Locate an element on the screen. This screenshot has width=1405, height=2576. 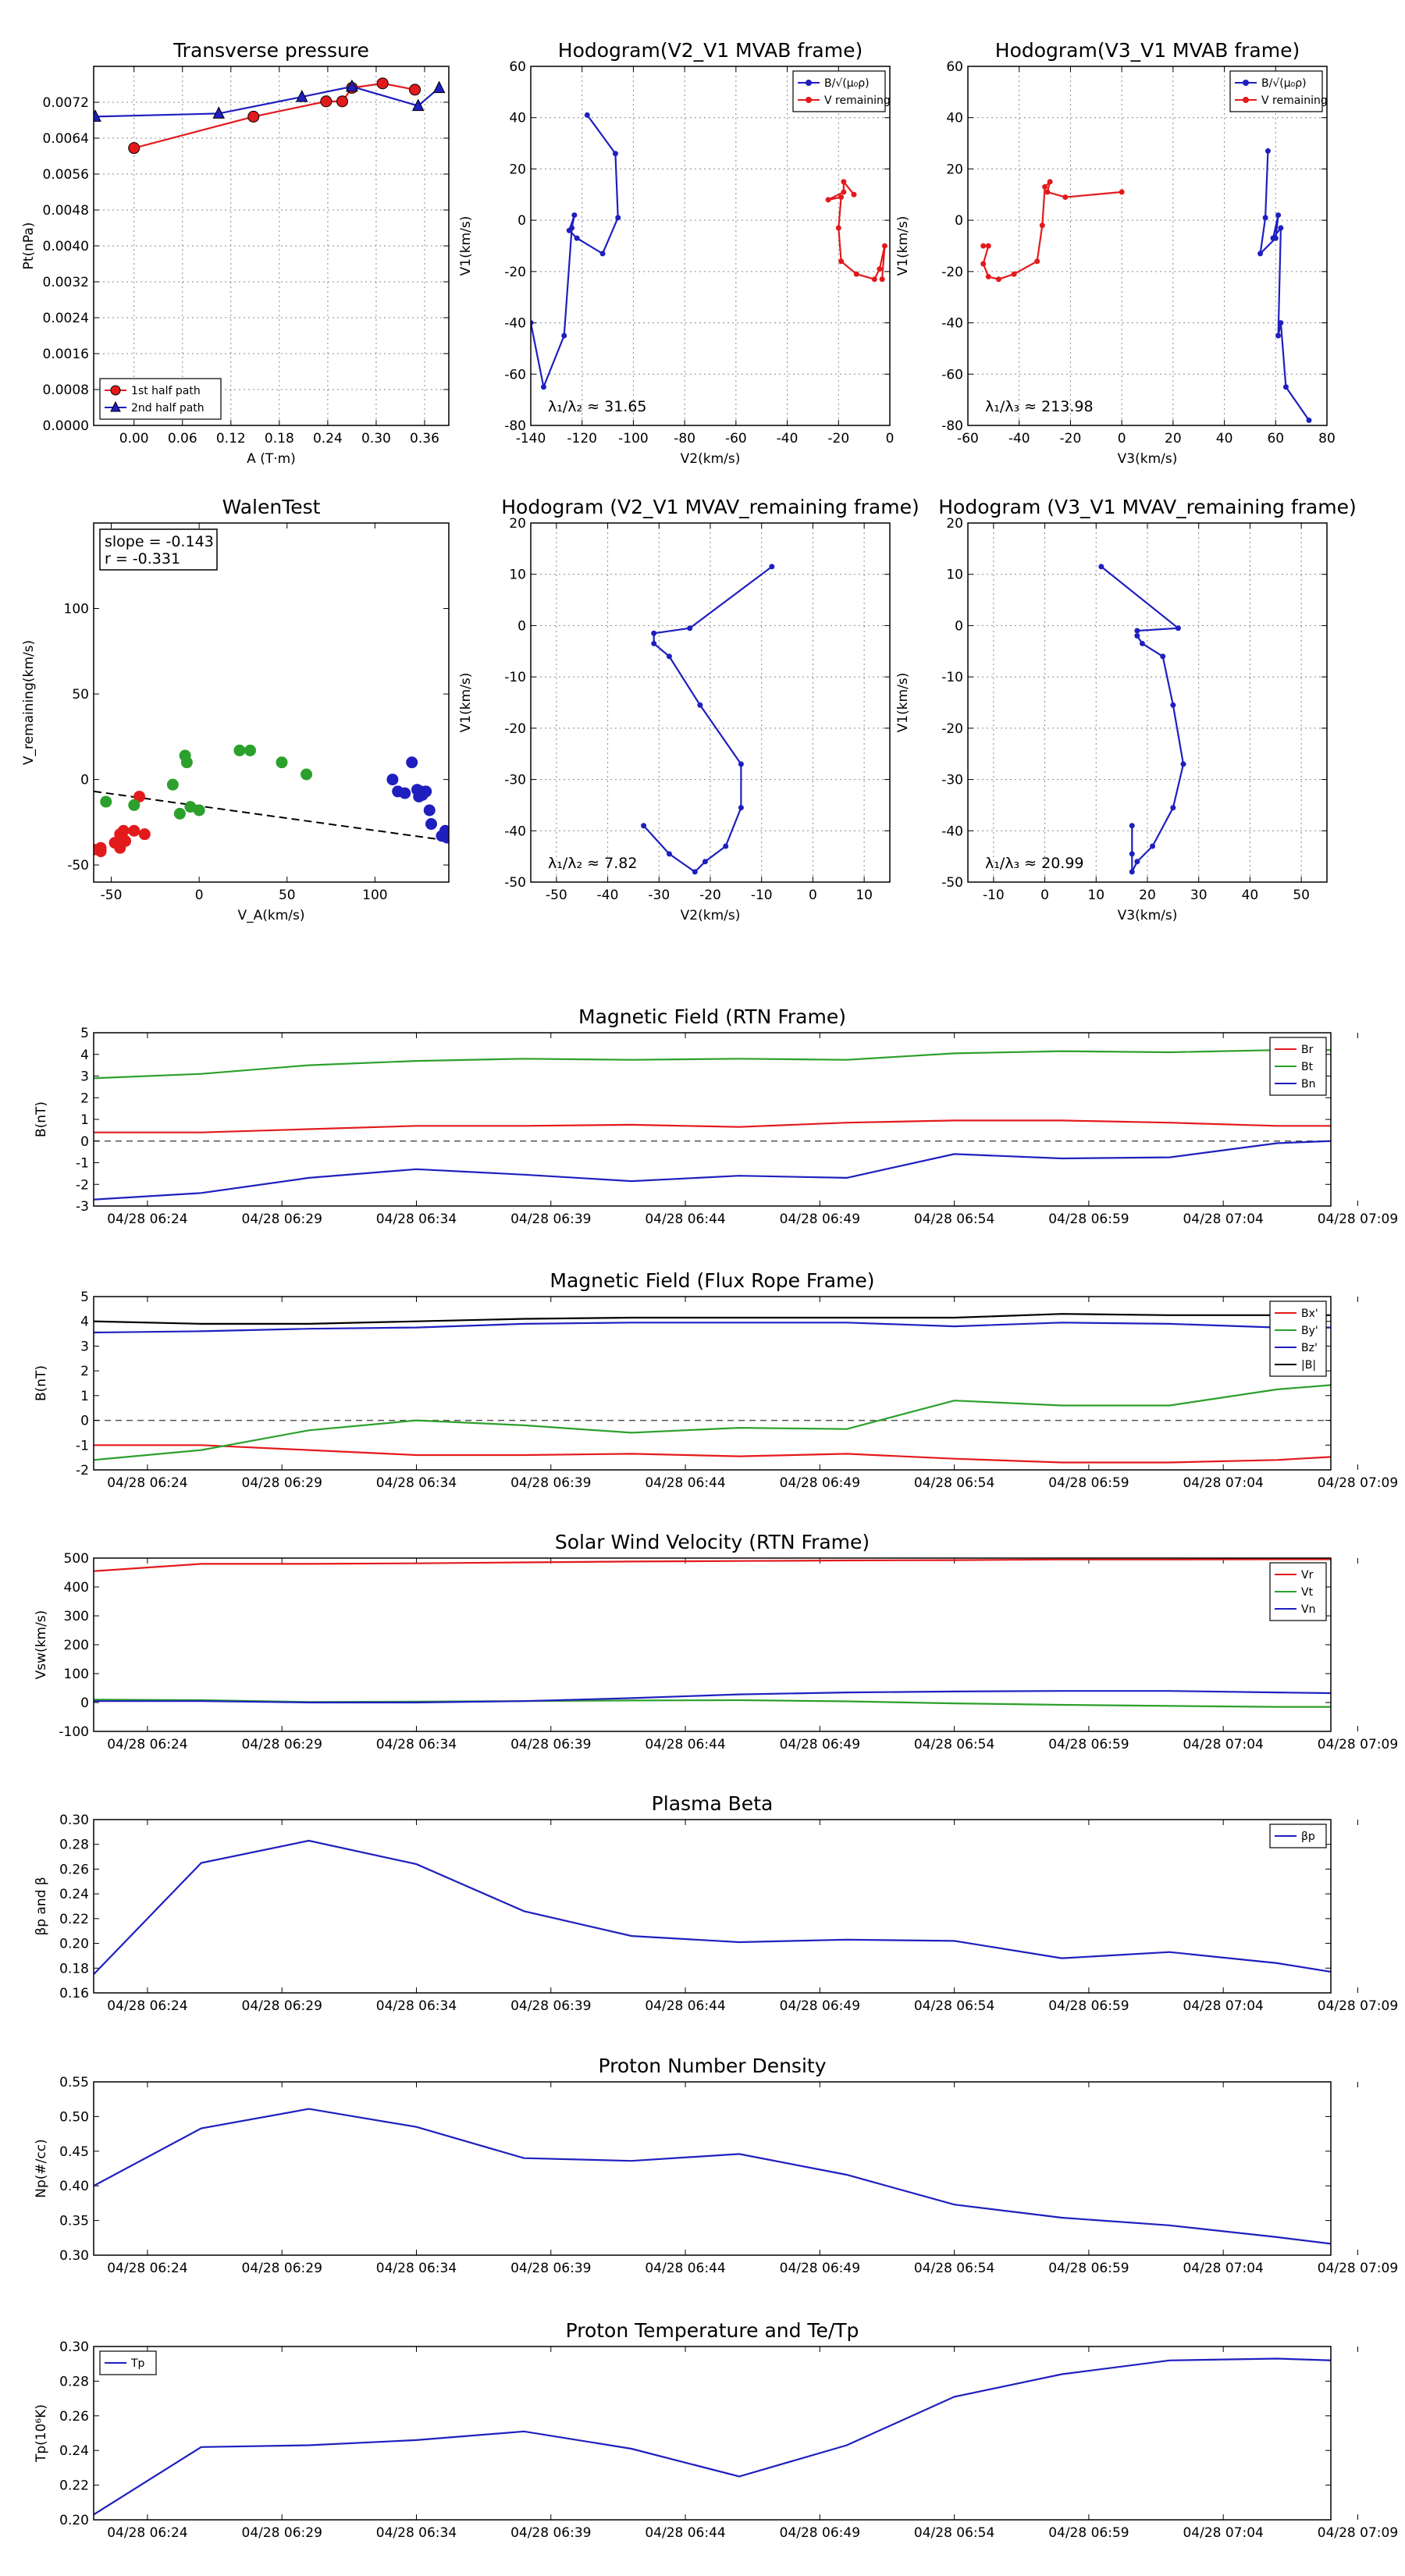
legend-label: 1st half path is located at coordinates (166, 391).